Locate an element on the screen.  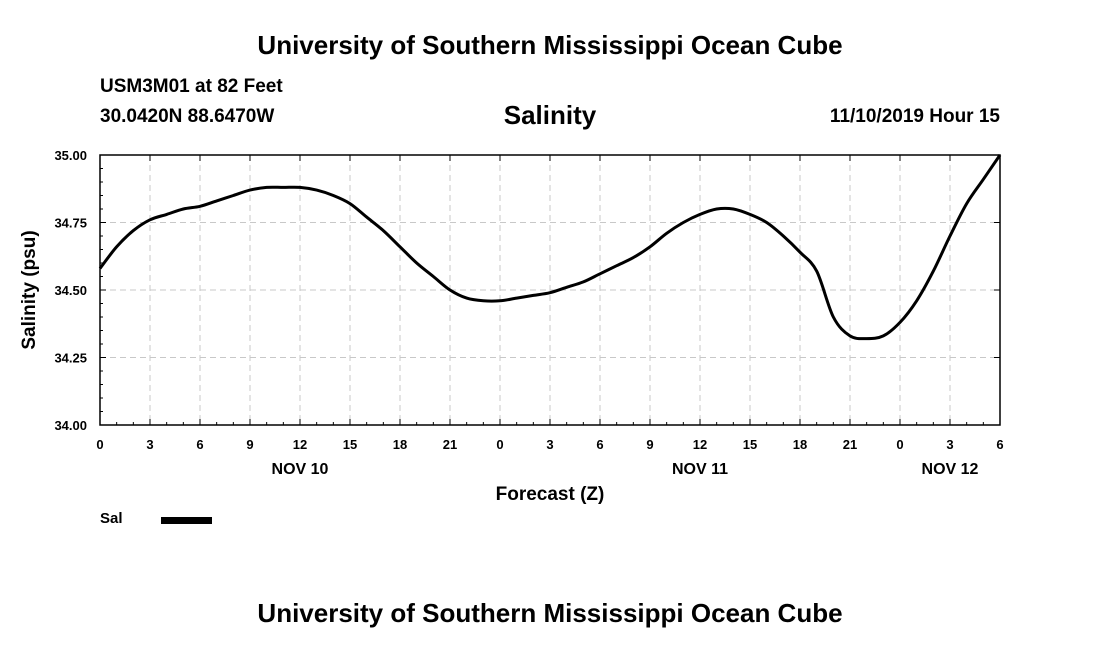
date-label: NOV 11 is located at coordinates (700, 469).